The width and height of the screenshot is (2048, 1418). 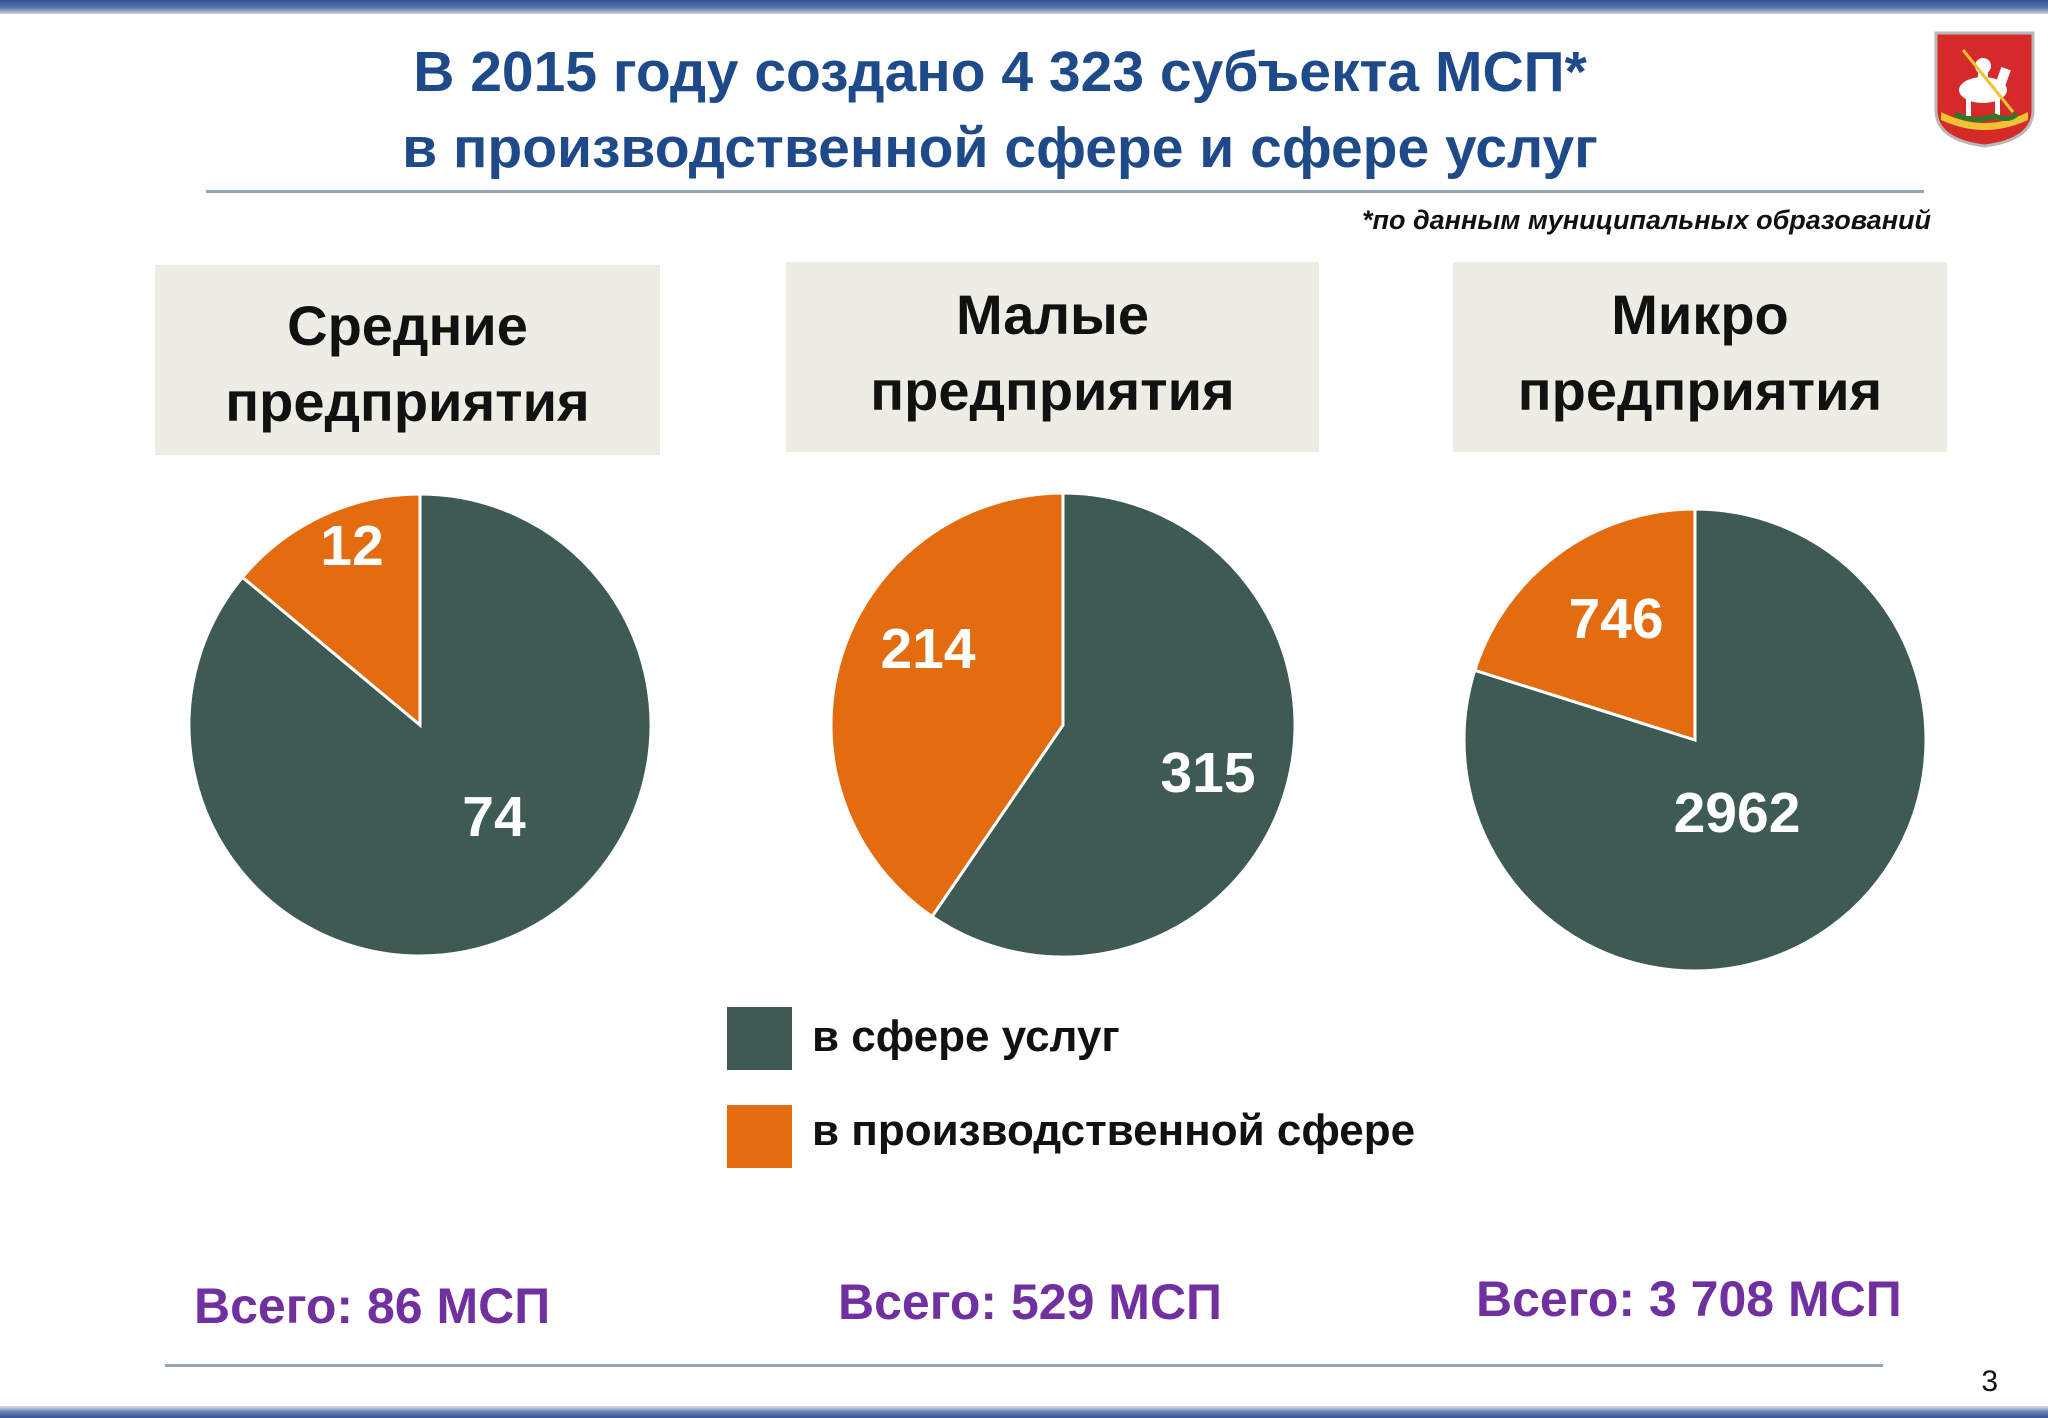 I want to click on category-title-micro-line-2: предприятия, so click(x=1700, y=390).